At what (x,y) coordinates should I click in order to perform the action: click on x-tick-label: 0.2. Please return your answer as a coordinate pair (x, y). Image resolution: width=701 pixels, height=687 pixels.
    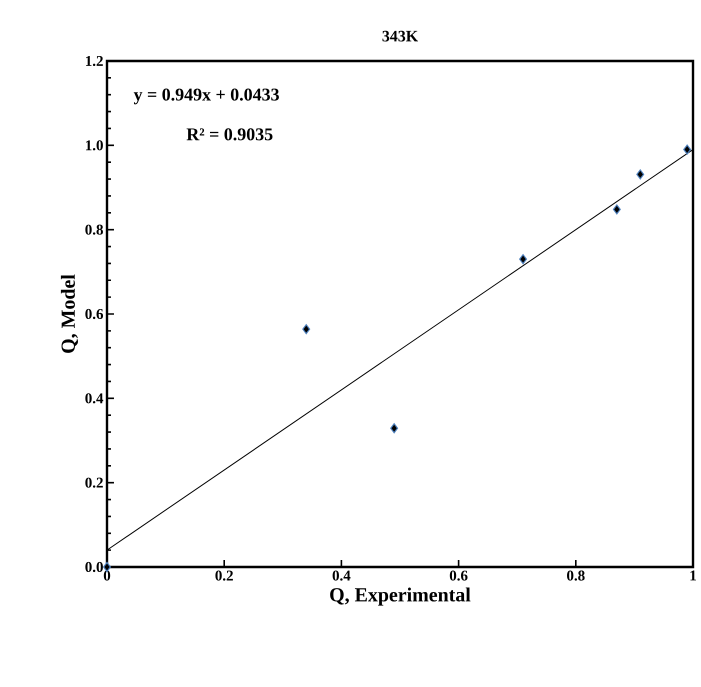
    Looking at the image, I should click on (224, 575).